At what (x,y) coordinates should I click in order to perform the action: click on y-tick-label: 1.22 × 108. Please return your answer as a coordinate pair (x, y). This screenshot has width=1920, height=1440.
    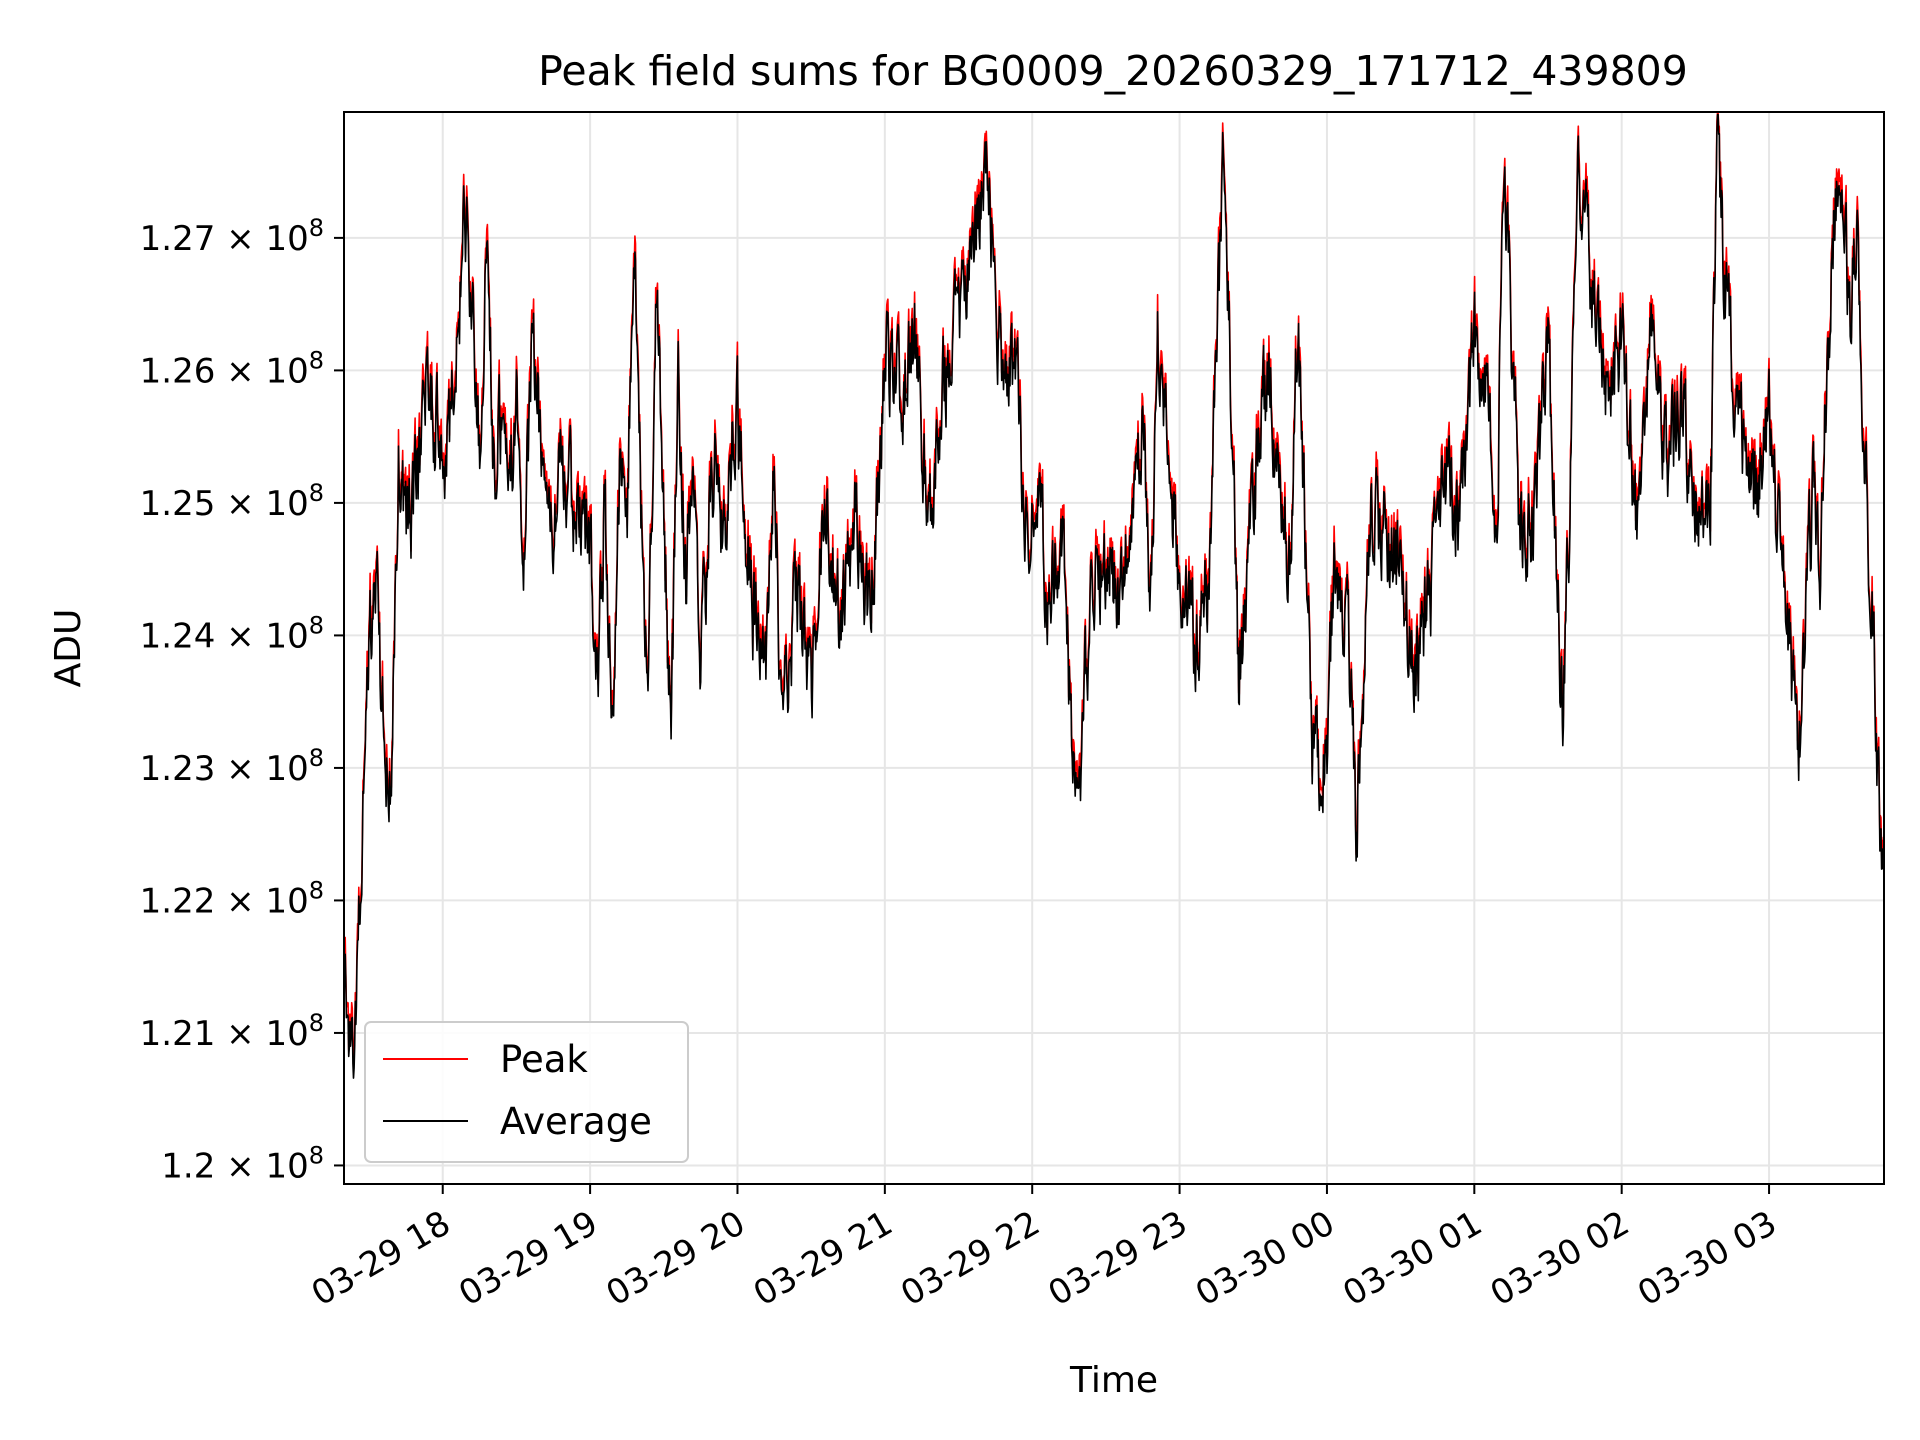
    Looking at the image, I should click on (232, 898).